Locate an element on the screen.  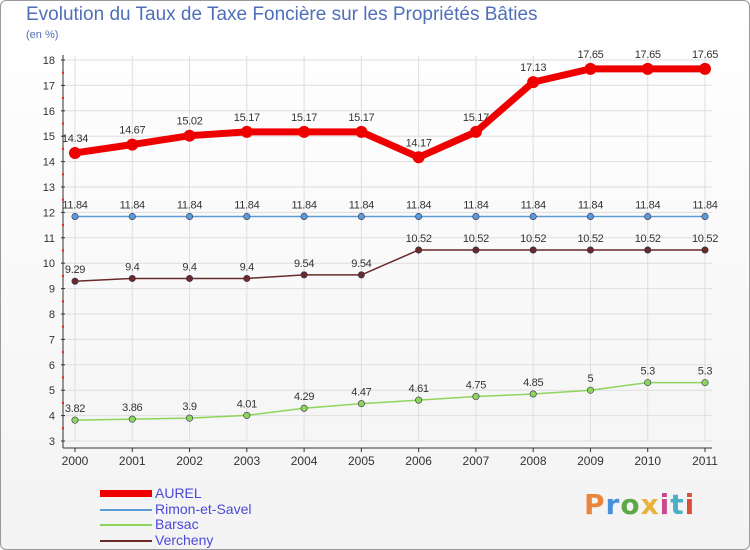
y-tick-label: 14 is located at coordinates (49, 163).